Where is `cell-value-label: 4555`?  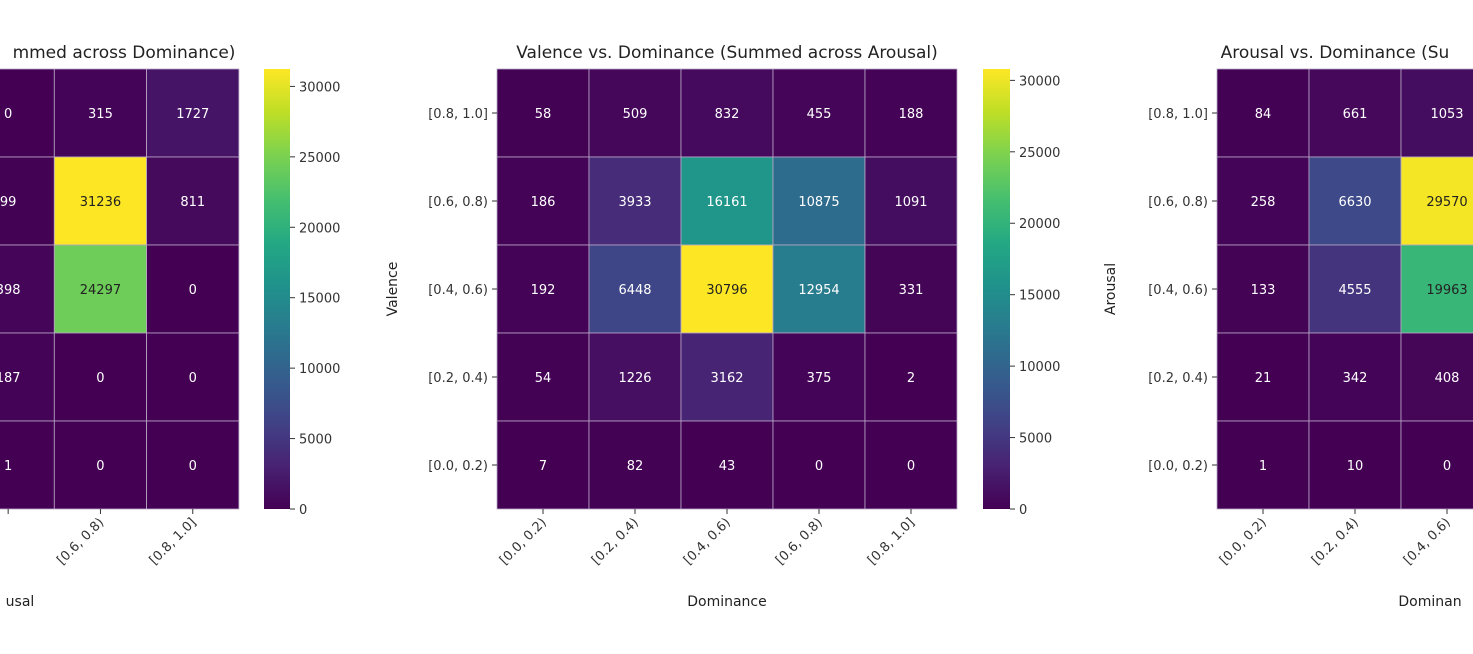
cell-value-label: 4555 is located at coordinates (1354, 290).